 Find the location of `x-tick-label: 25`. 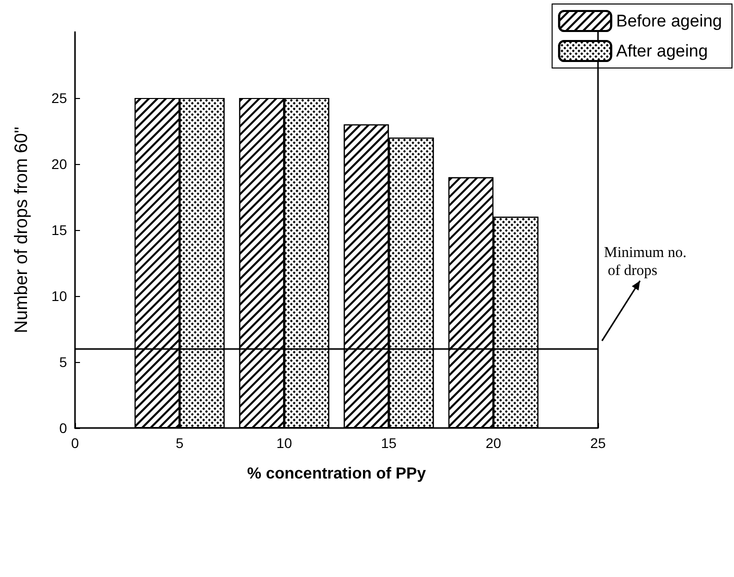

x-tick-label: 25 is located at coordinates (598, 443).